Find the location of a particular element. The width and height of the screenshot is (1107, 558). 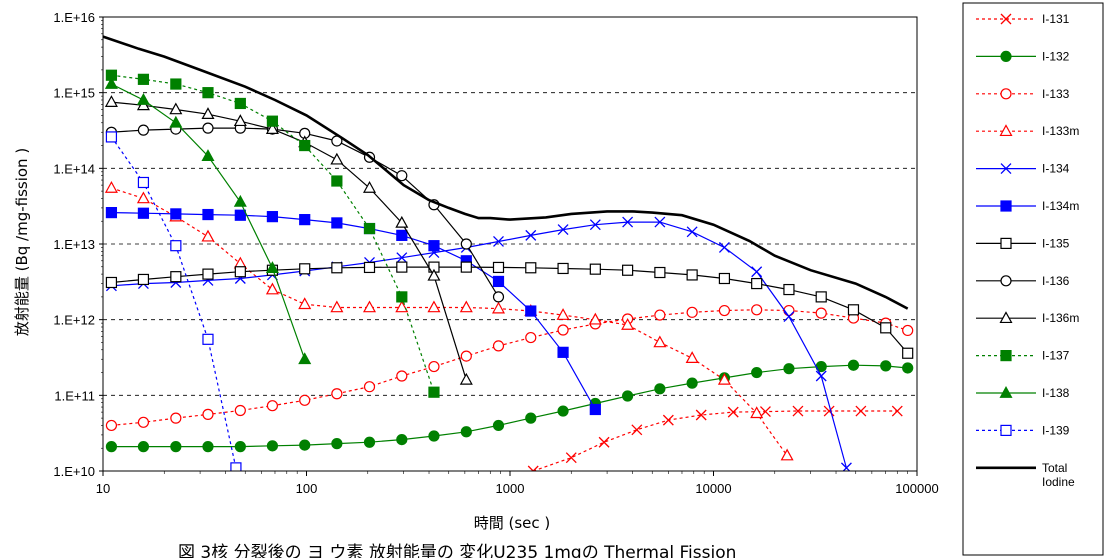

x-tick-label: 10 is located at coordinates (103, 488).